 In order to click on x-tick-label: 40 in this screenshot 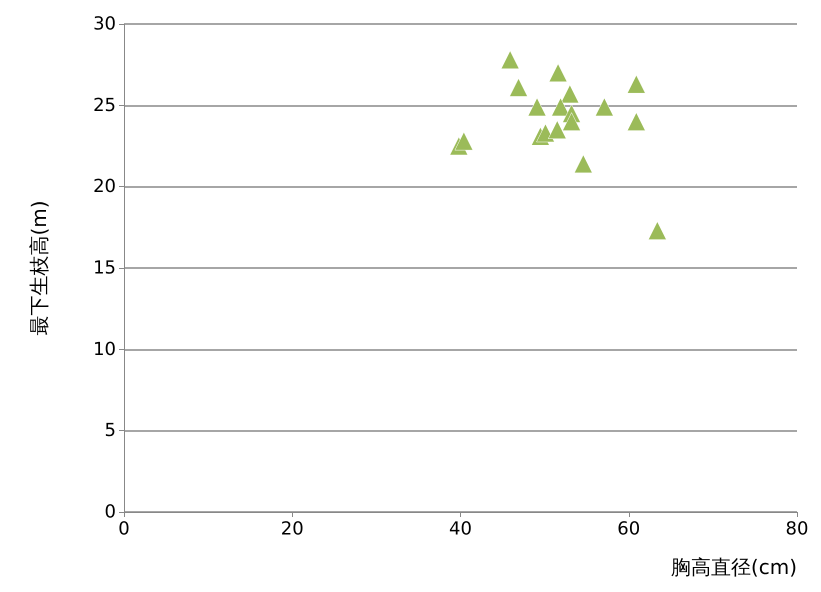, I will do `click(460, 529)`.